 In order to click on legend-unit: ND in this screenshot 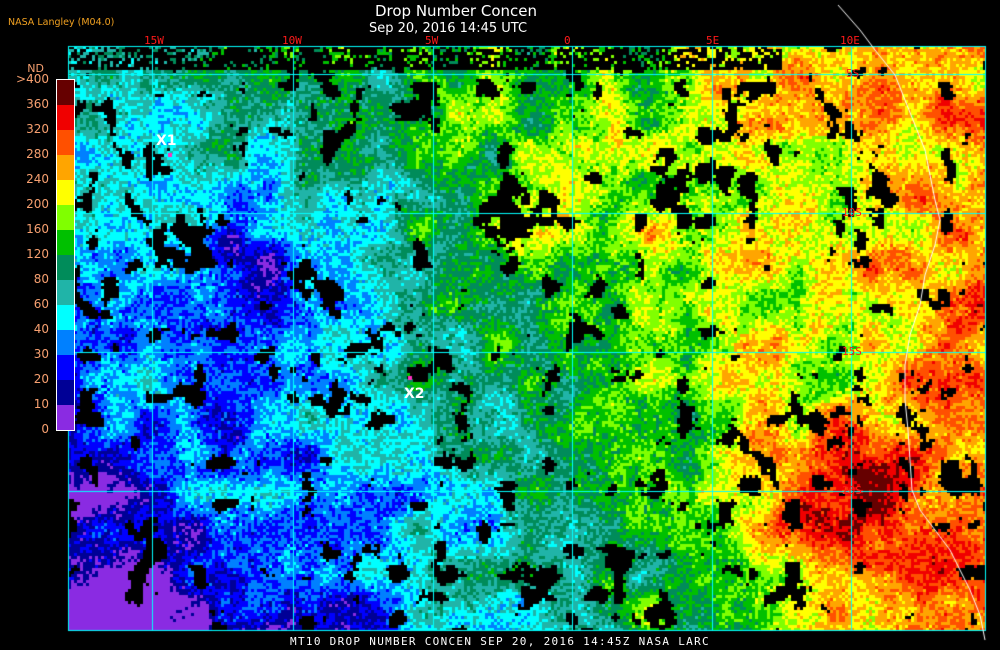, I will do `click(35, 68)`.